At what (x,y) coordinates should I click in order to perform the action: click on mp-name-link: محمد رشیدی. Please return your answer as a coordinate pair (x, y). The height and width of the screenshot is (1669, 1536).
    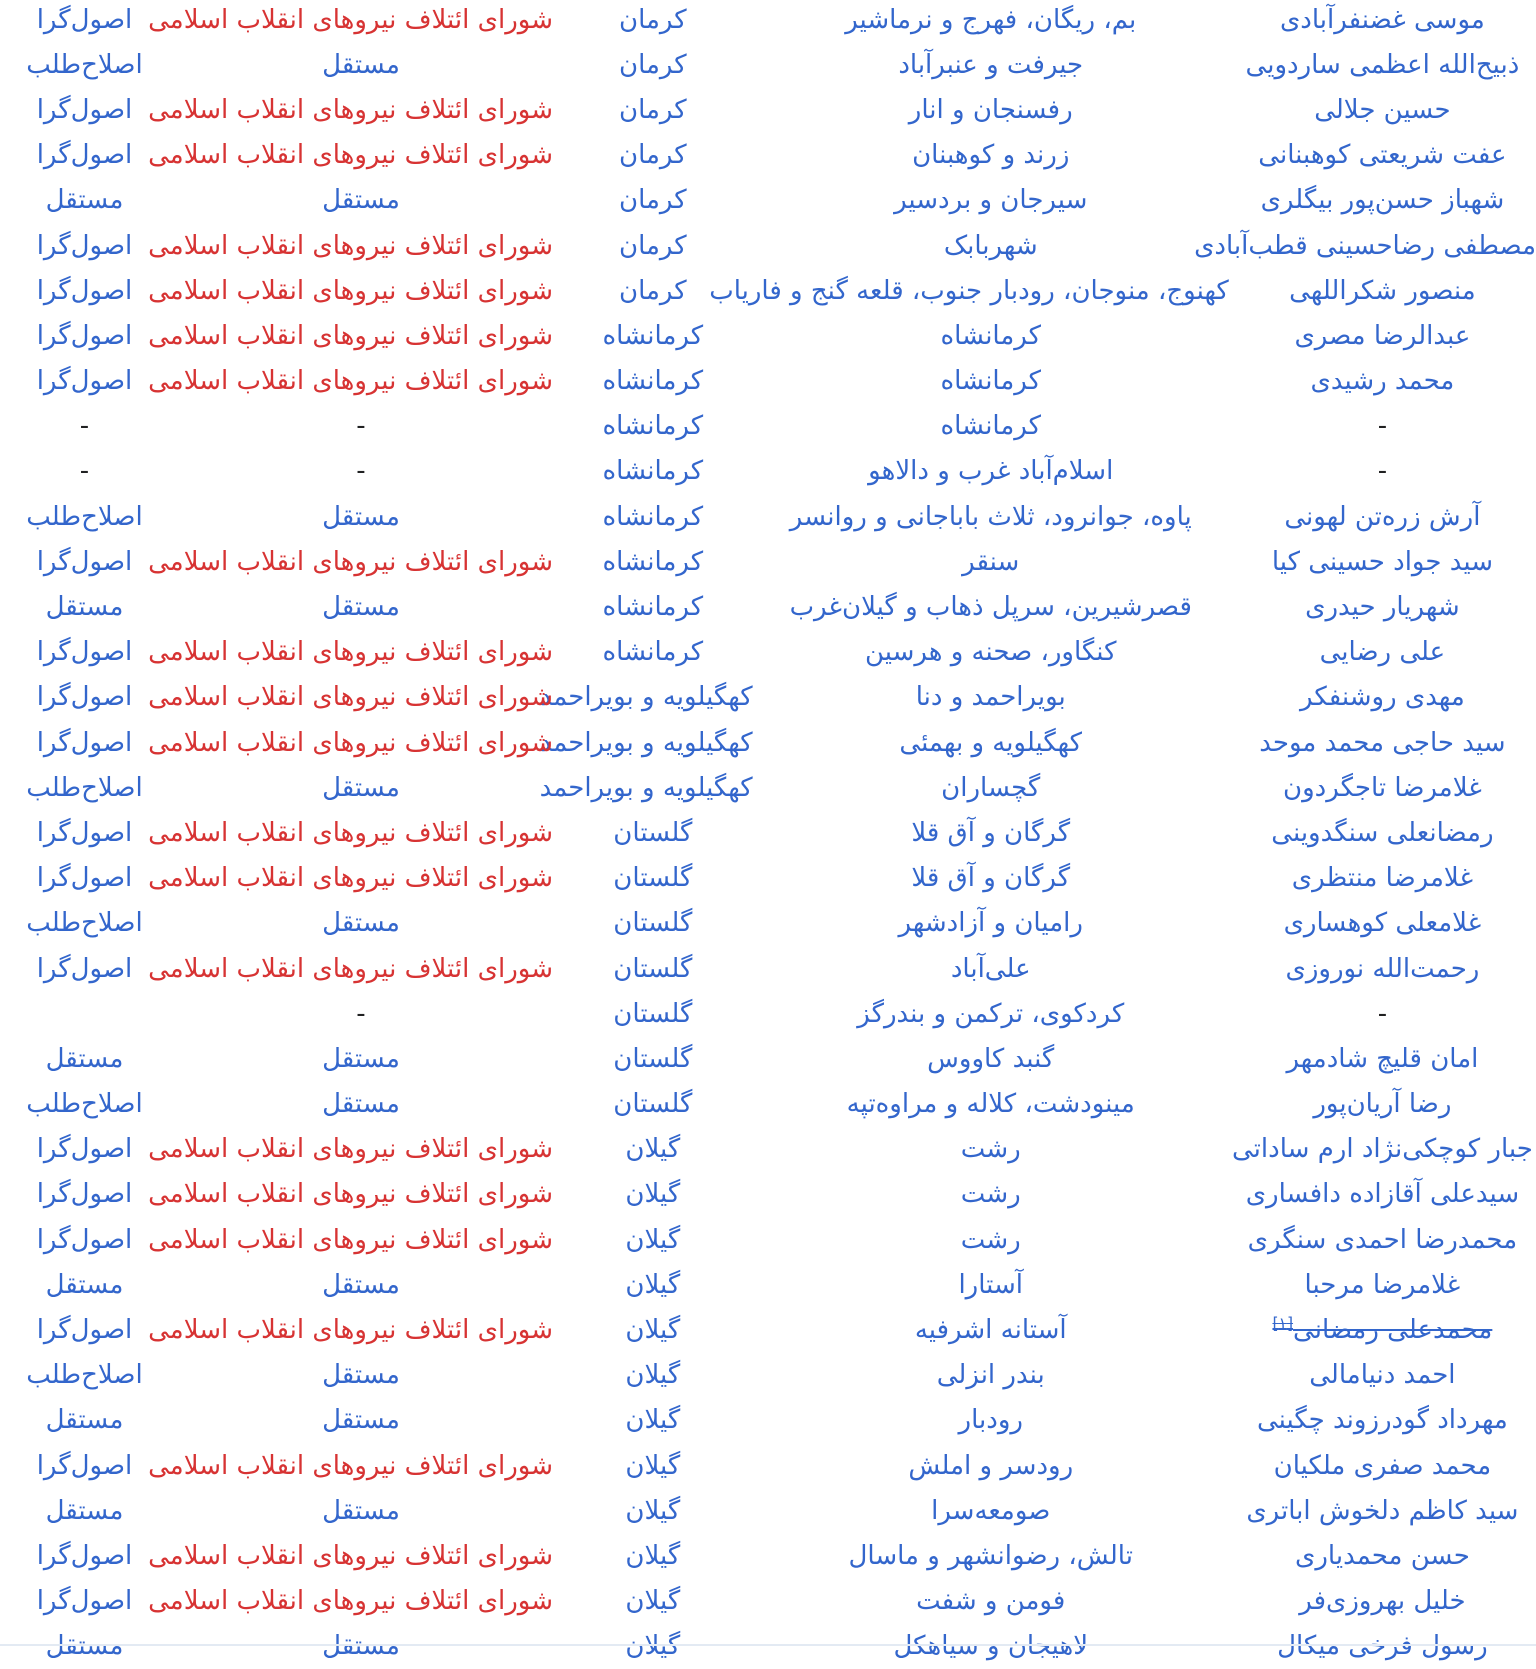
    Looking at the image, I should click on (1382, 381).